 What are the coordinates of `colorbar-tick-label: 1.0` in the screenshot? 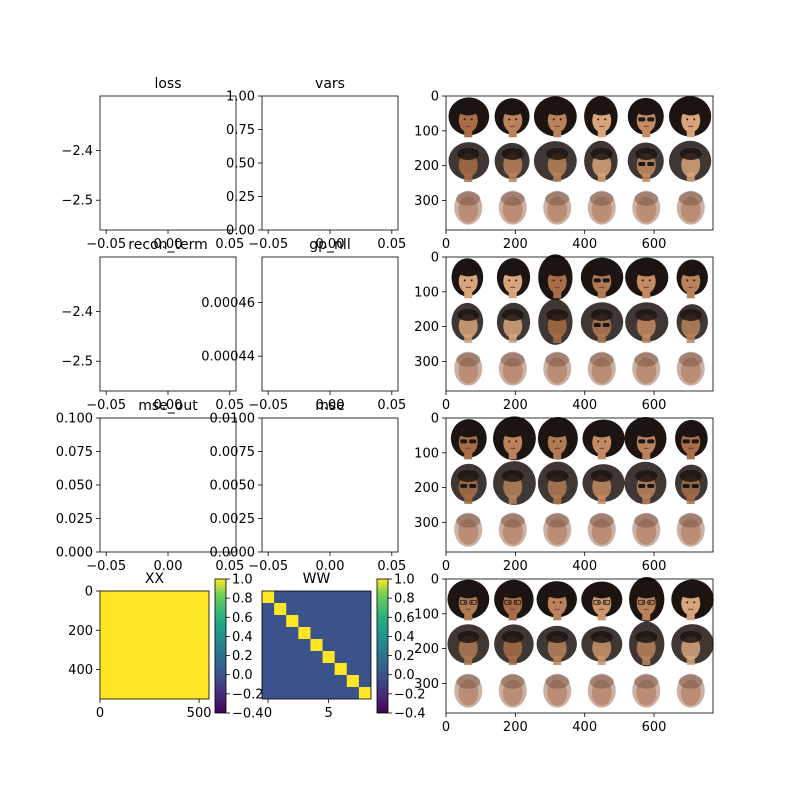 It's located at (242, 580).